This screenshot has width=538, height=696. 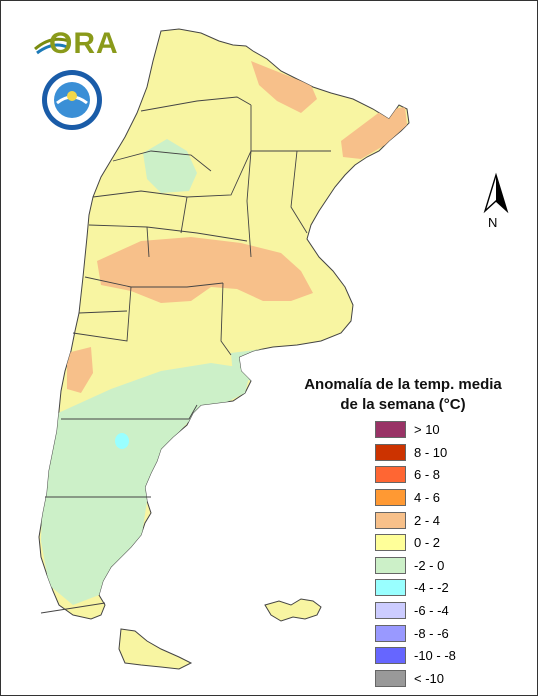 I want to click on legend-item: -8 - -6, so click(x=415, y=633).